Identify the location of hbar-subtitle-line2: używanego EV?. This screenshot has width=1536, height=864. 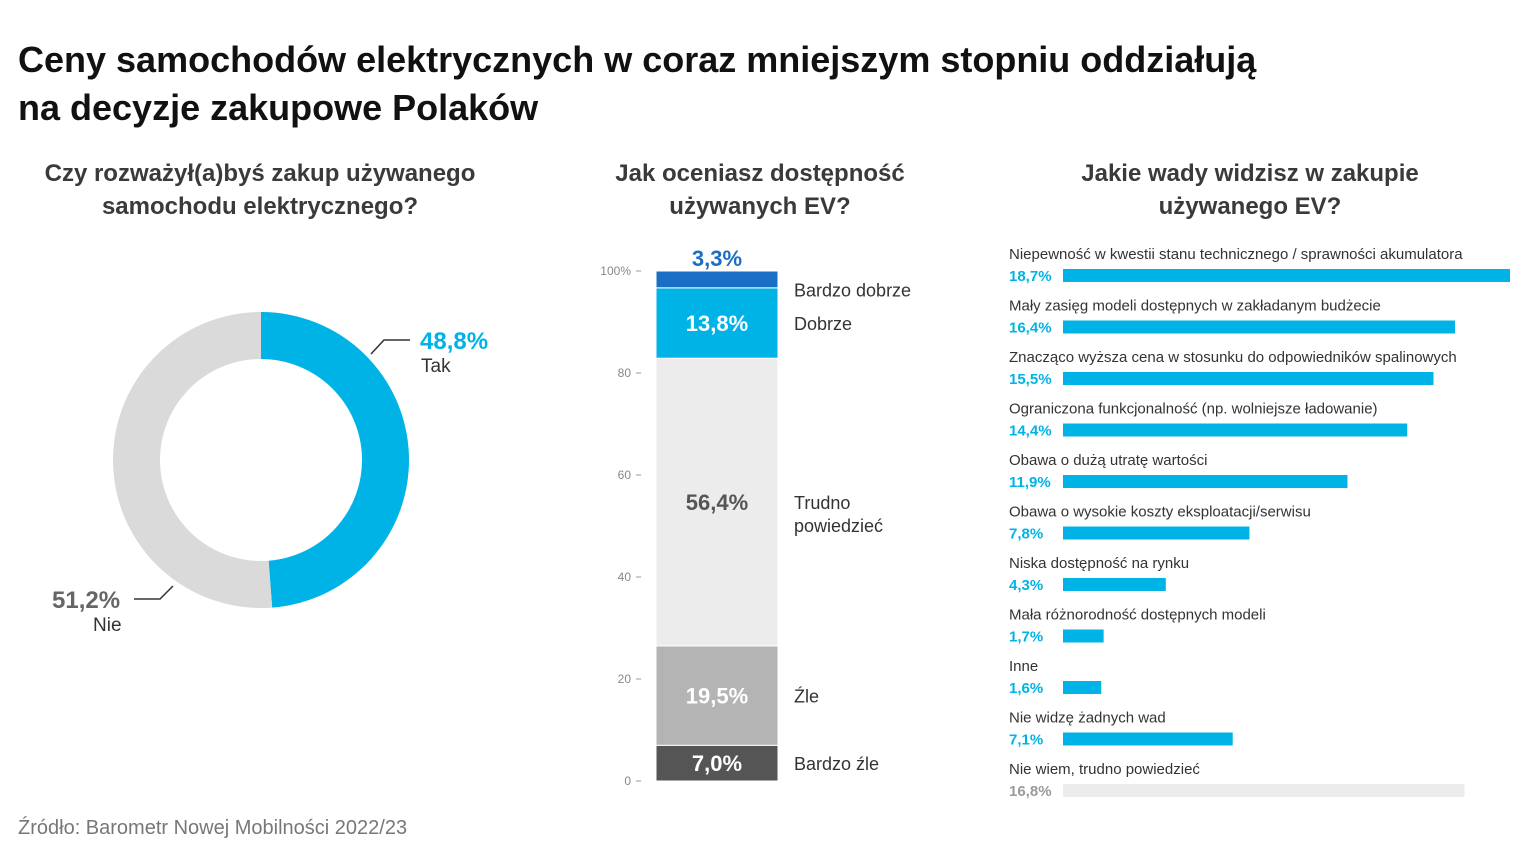
(1250, 206).